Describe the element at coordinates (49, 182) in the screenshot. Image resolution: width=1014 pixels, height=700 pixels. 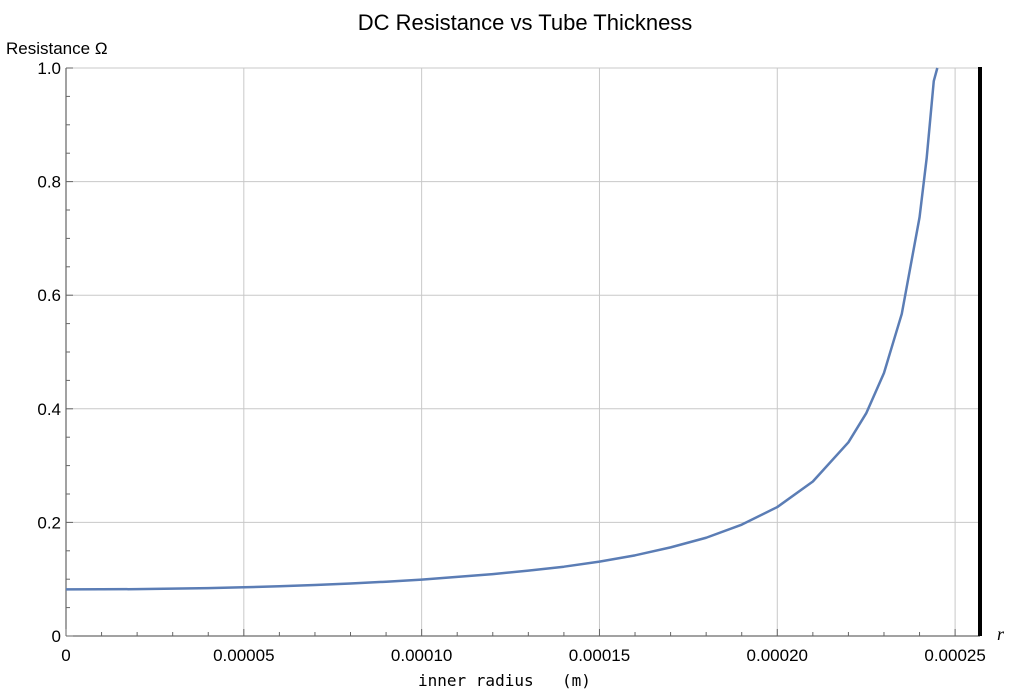
I see `y-tick-label: 0.8` at that location.